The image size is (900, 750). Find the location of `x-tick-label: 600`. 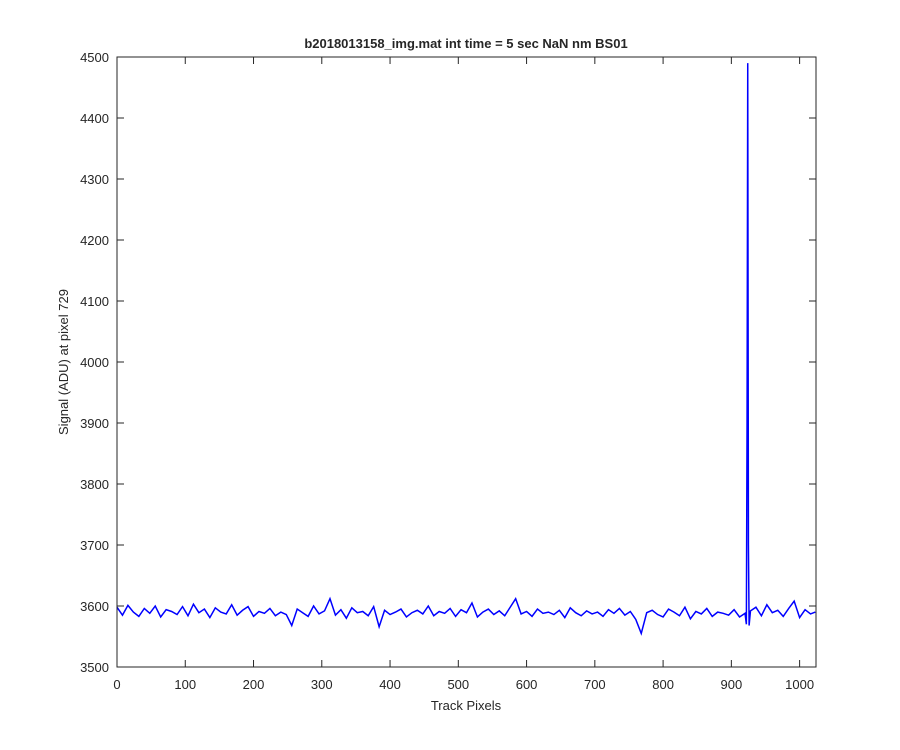

x-tick-label: 600 is located at coordinates (527, 684).